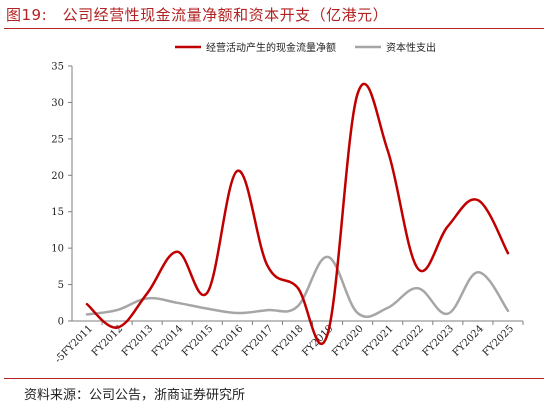  I want to click on x-tick-label: FY2023, so click(438, 340).